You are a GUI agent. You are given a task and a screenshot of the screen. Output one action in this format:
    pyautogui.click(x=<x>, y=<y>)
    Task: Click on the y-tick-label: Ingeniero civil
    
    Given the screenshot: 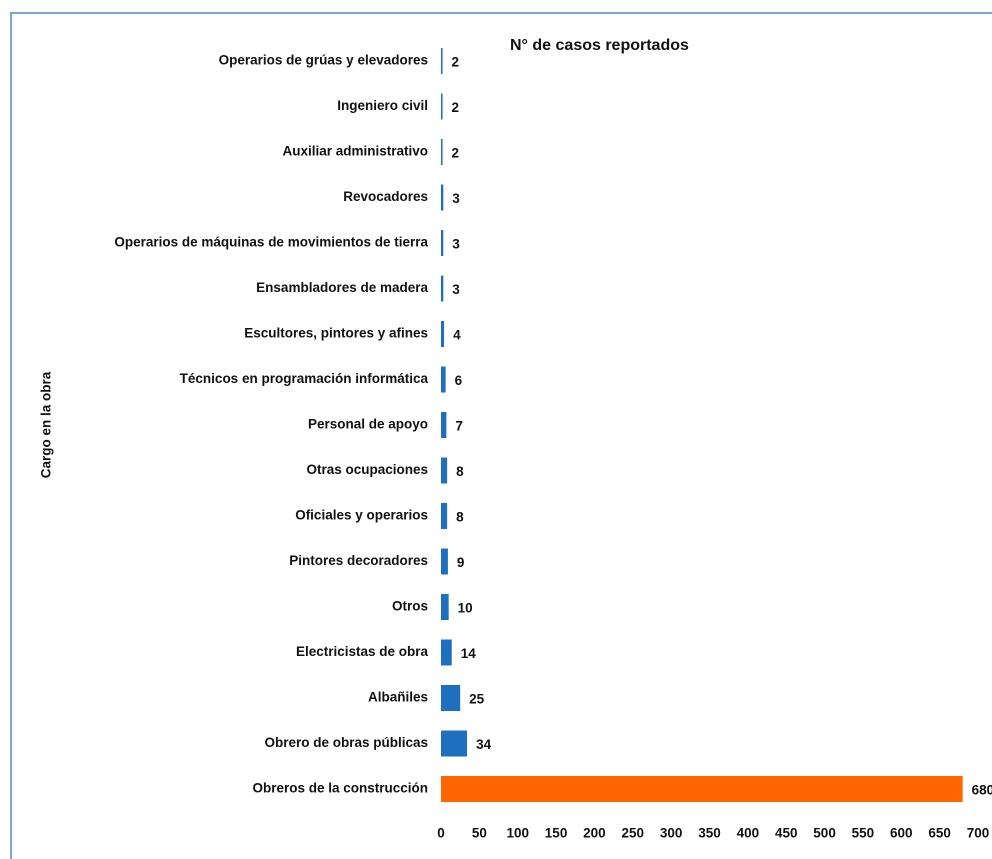 What is the action you would take?
    pyautogui.click(x=382, y=105)
    